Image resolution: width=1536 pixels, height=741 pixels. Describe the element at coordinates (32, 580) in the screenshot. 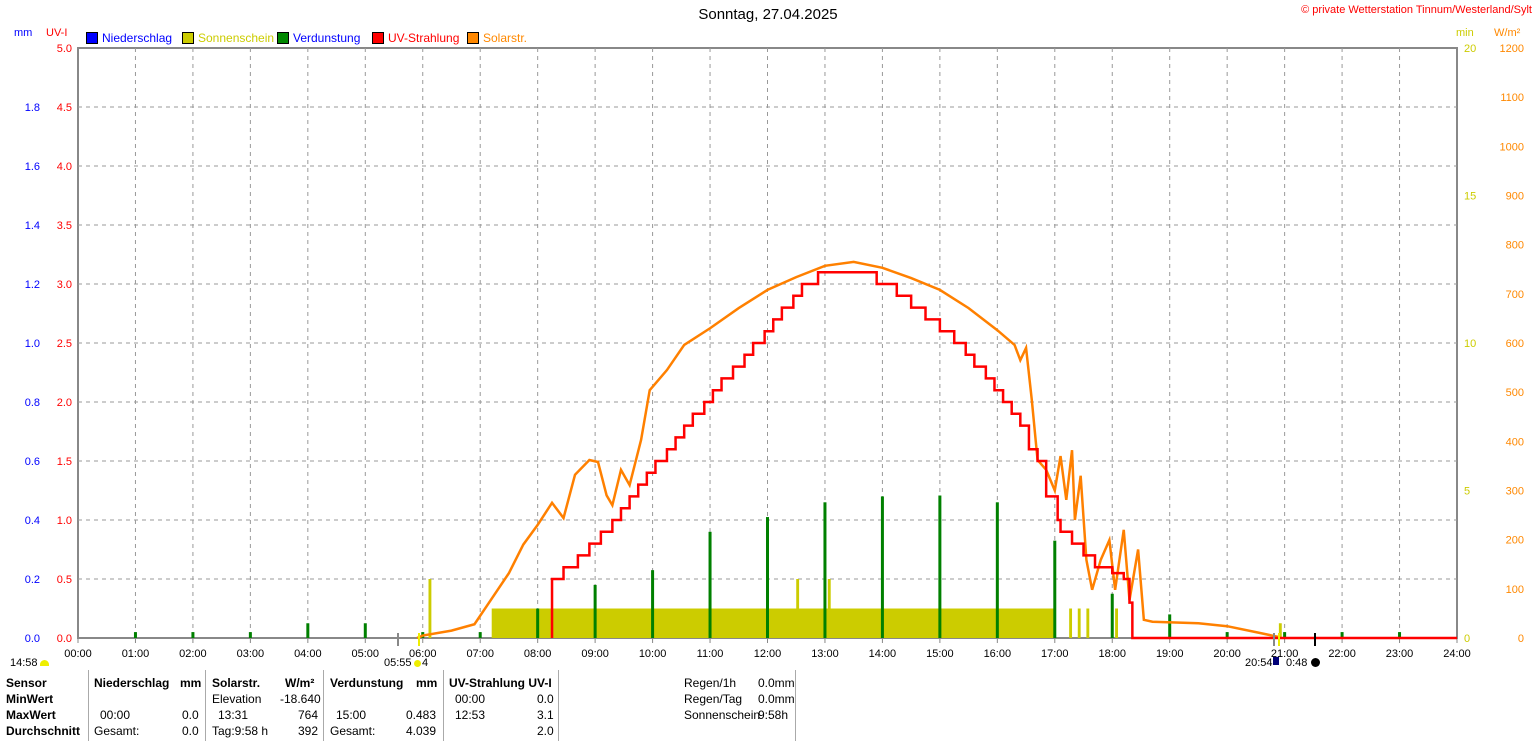

I see `mm-tick-label: 0.2` at that location.